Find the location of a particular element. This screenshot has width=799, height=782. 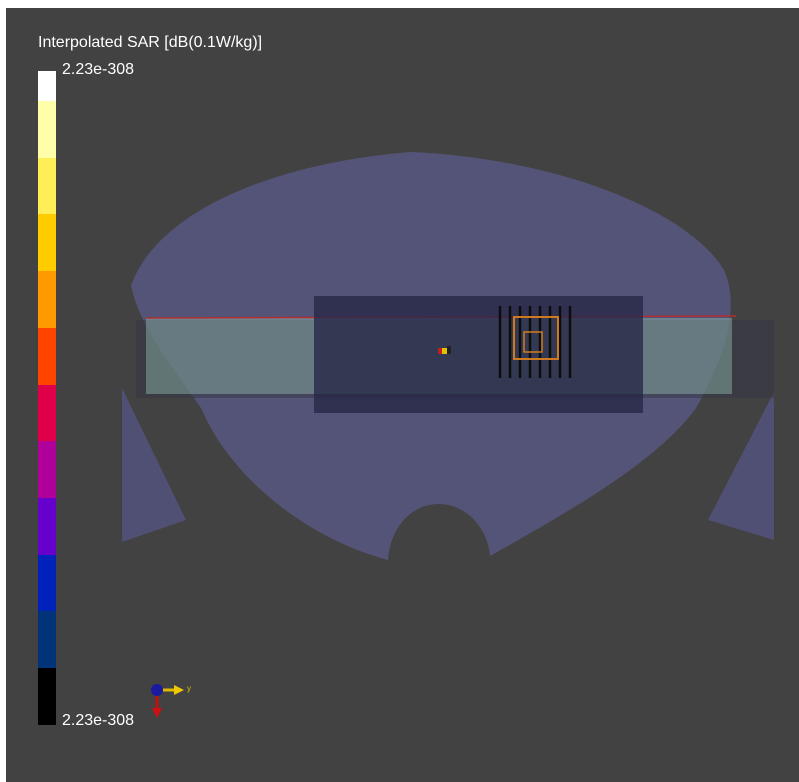

colorbar-title: Interpolated SAR [dB(0.1W/kg)] is located at coordinates (150, 42).